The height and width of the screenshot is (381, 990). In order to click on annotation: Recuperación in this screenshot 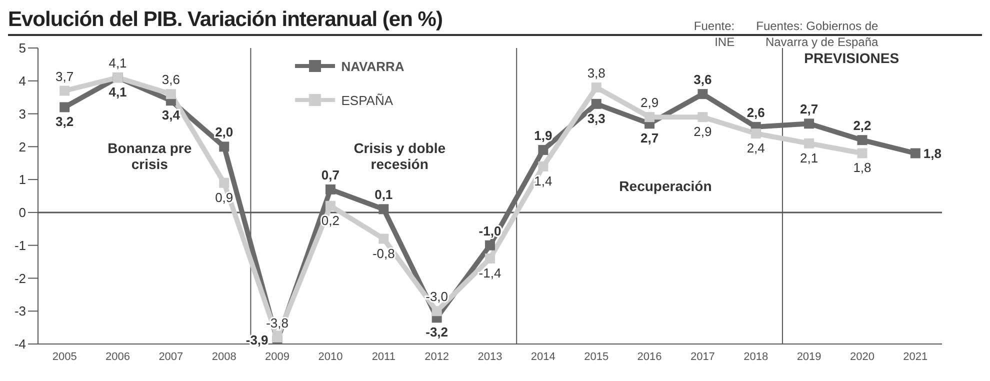, I will do `click(665, 186)`.